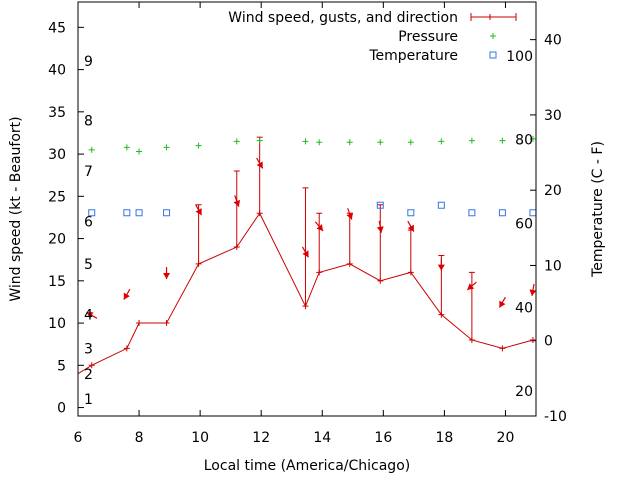 This screenshot has width=640, height=480. What do you see at coordinates (57, 71) in the screenshot?
I see `y-left-tick-label: 40` at bounding box center [57, 71].